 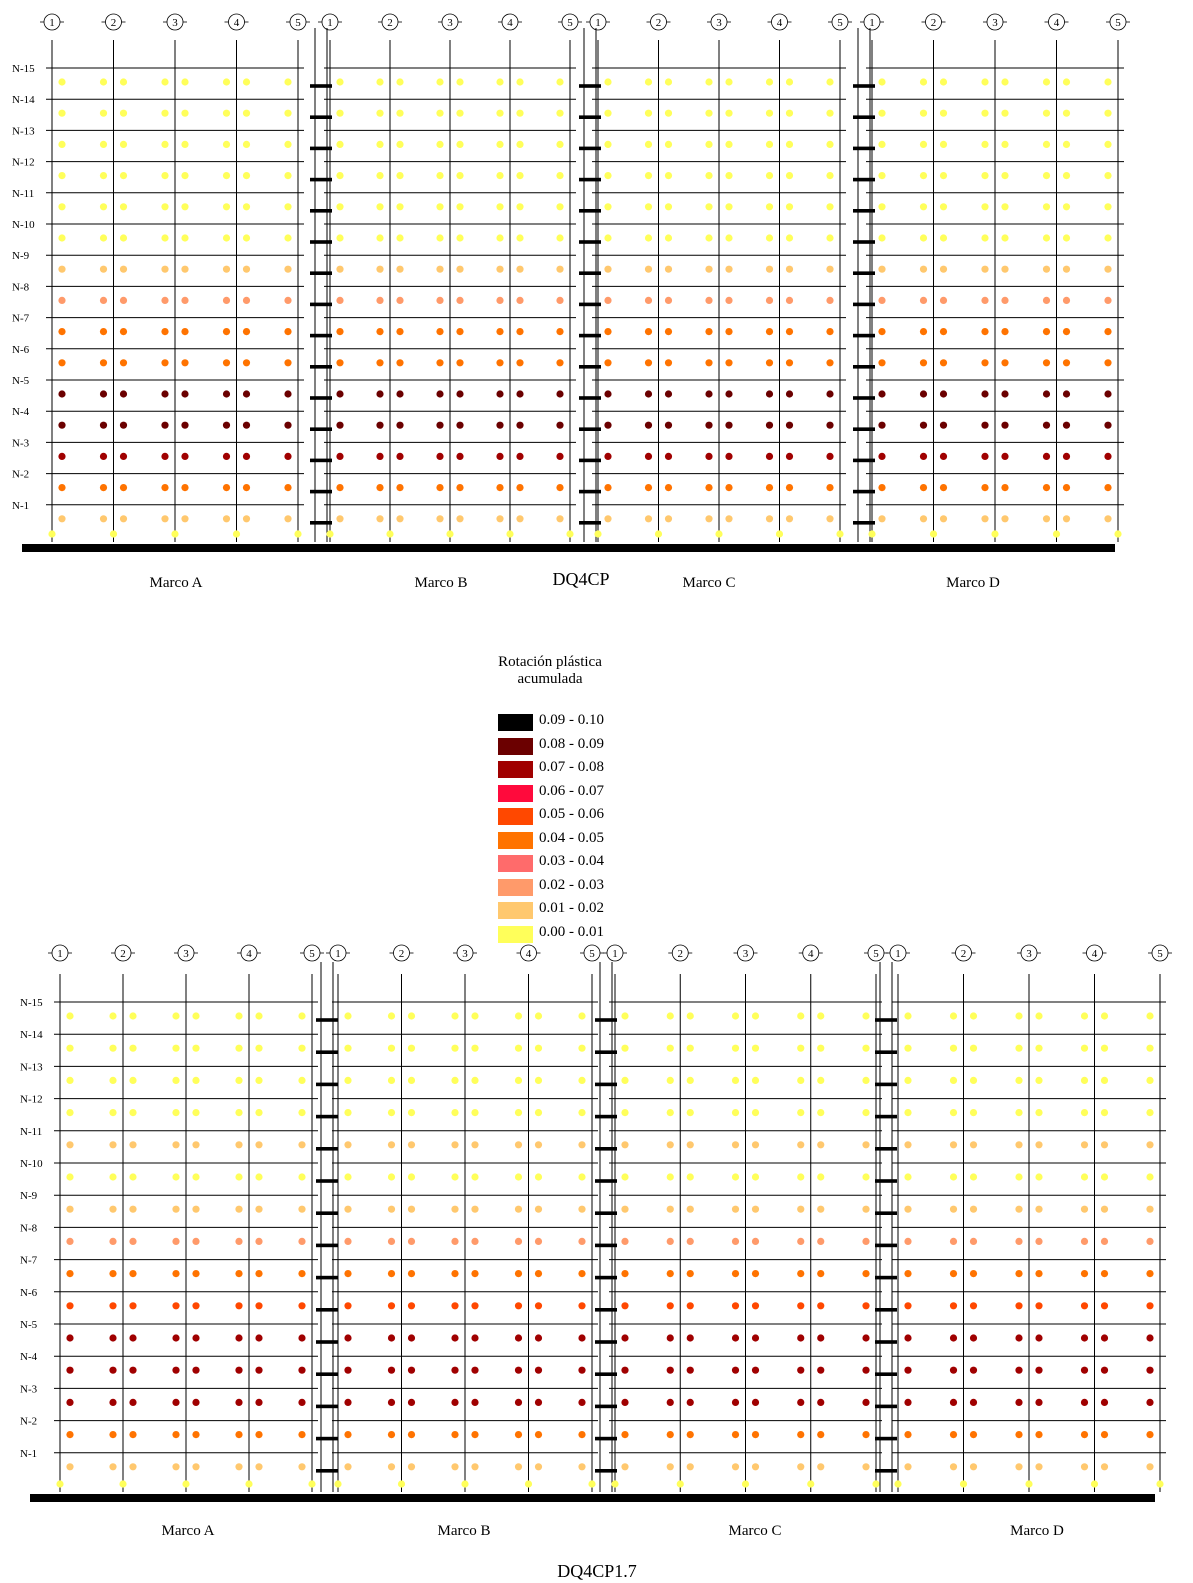 I want to click on frame-marco-a: 1 2 3 4 5 Marco A, so click(x=186, y=302).